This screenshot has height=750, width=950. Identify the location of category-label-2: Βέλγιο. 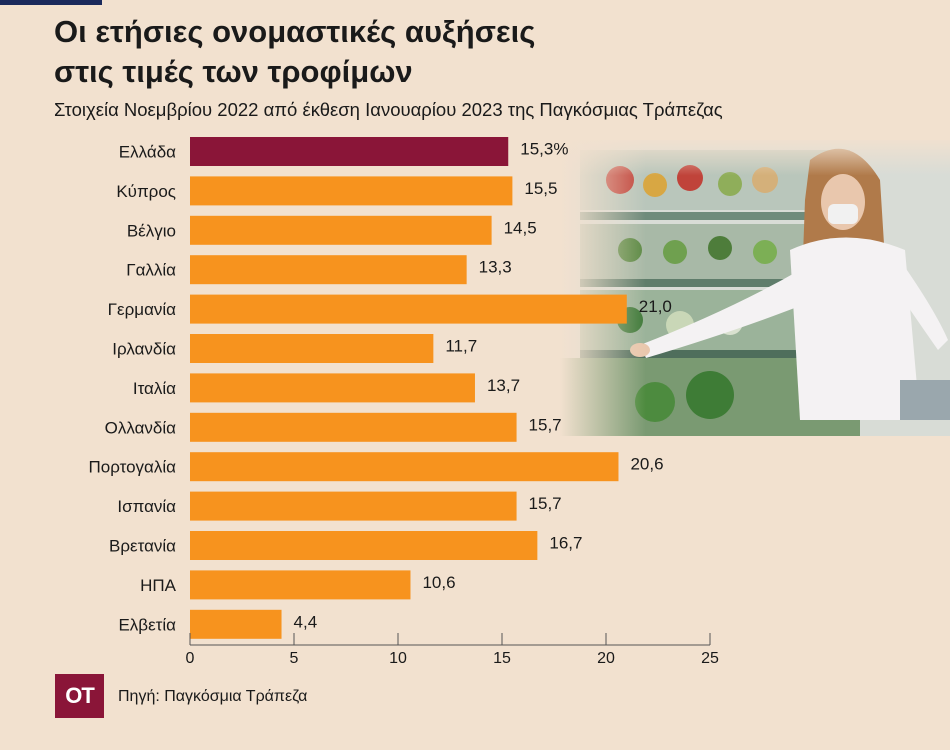
(151, 230).